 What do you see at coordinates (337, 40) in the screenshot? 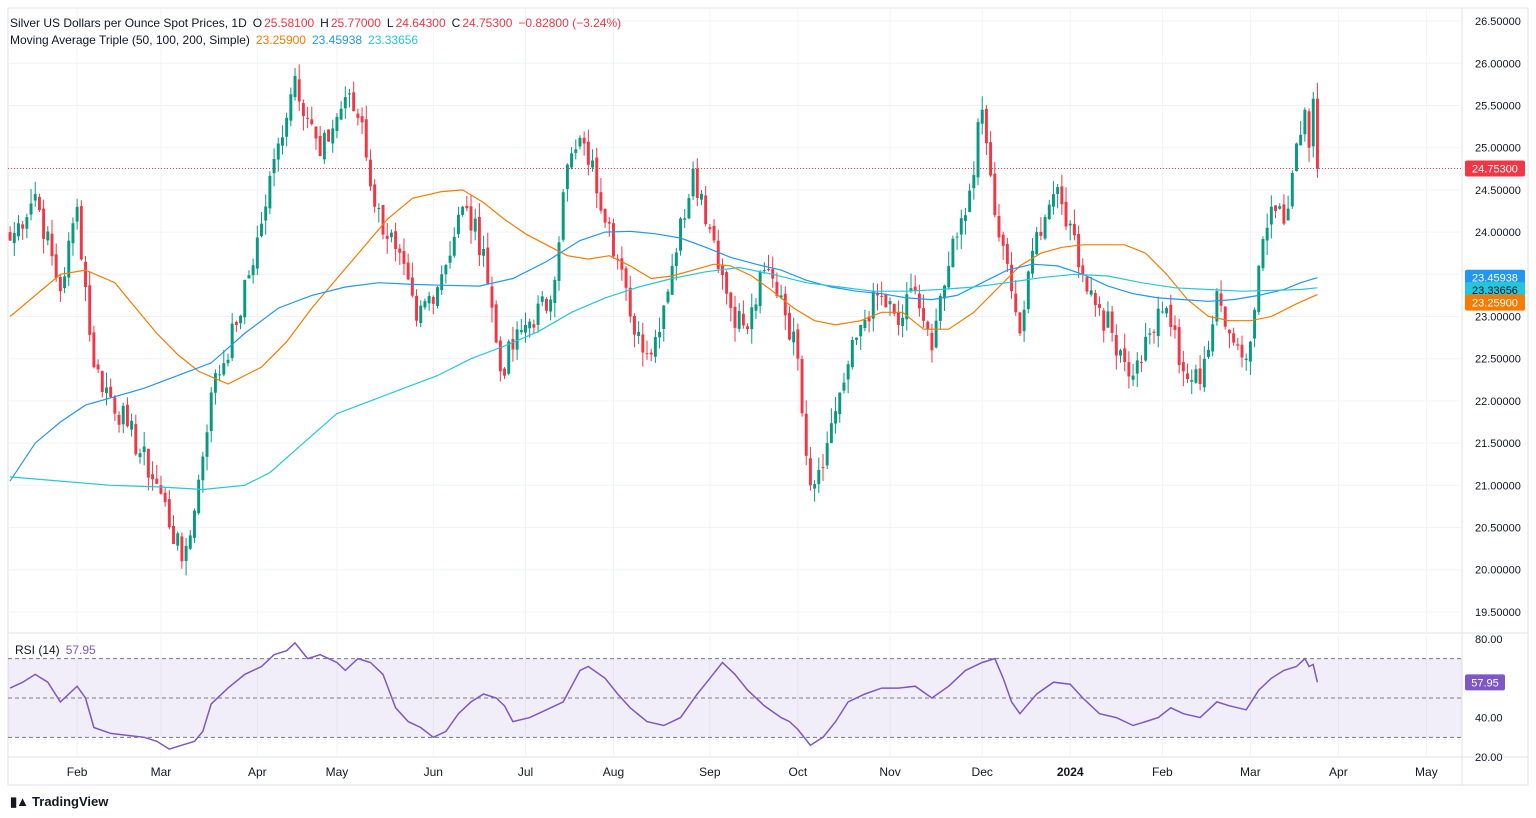
I see `ma100-legend-value: 23.45938` at bounding box center [337, 40].